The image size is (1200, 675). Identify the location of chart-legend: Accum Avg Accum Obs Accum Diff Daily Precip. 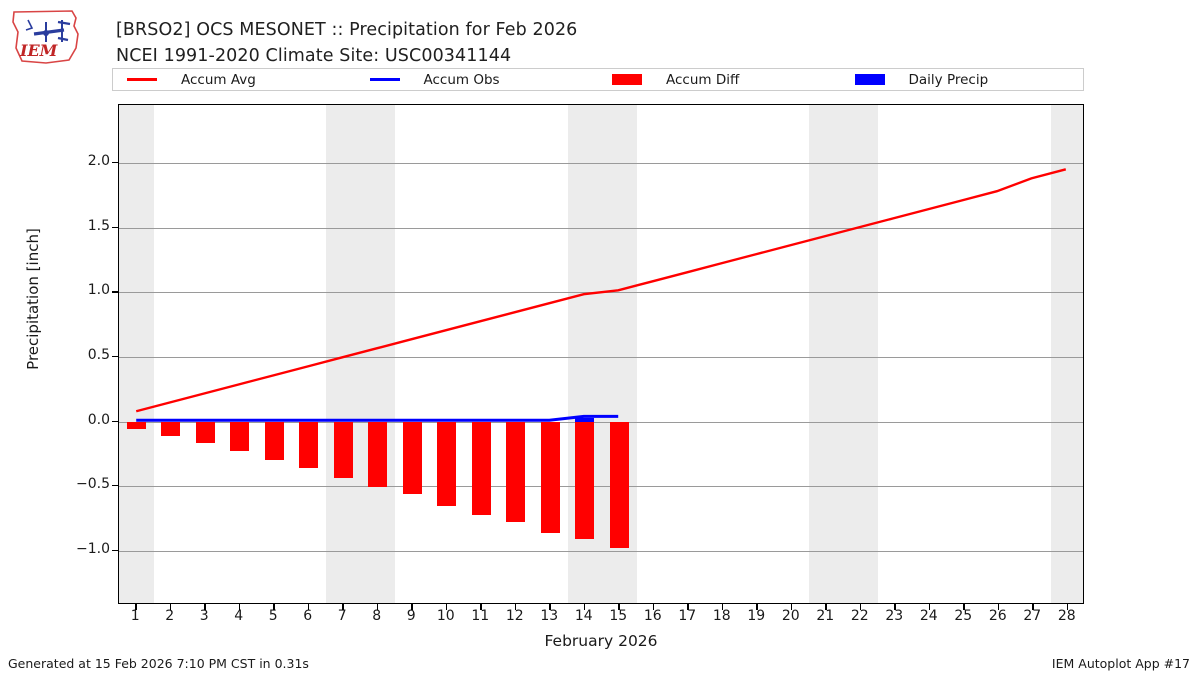
(598, 79).